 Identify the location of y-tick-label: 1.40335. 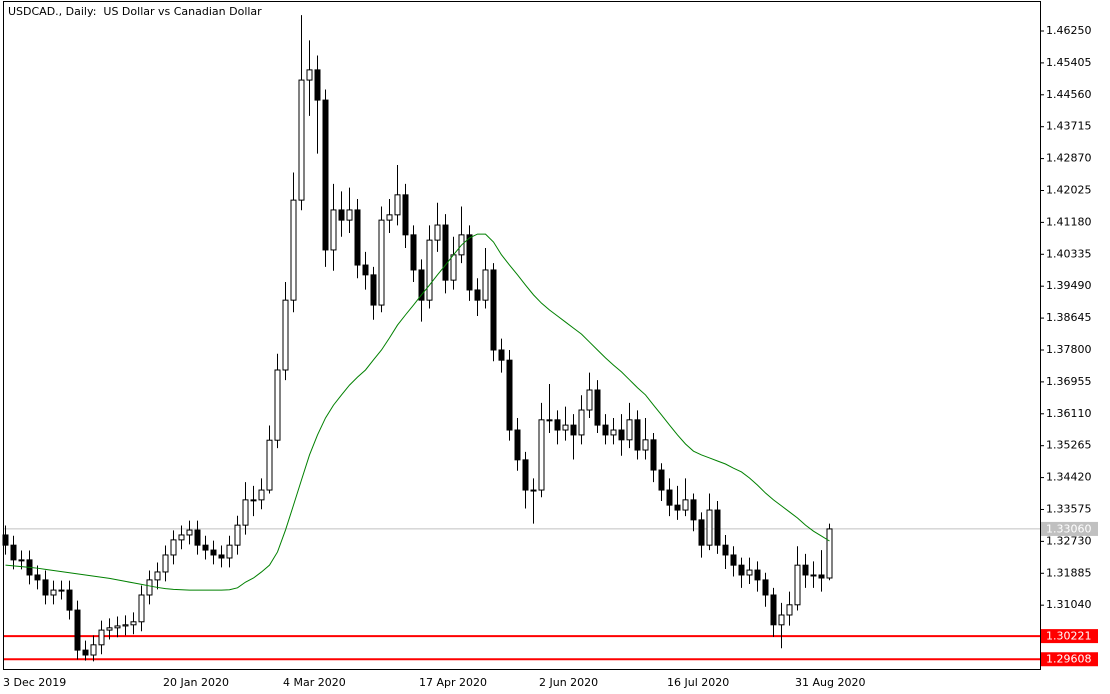
(1069, 253).